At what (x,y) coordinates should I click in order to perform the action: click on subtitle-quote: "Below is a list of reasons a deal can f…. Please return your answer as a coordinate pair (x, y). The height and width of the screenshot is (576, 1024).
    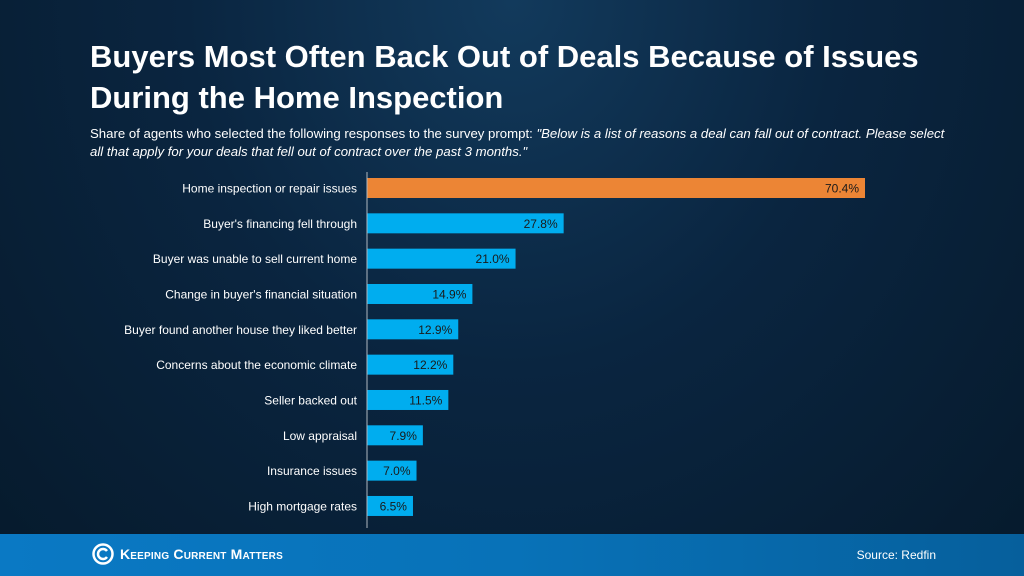
    Looking at the image, I should click on (517, 142).